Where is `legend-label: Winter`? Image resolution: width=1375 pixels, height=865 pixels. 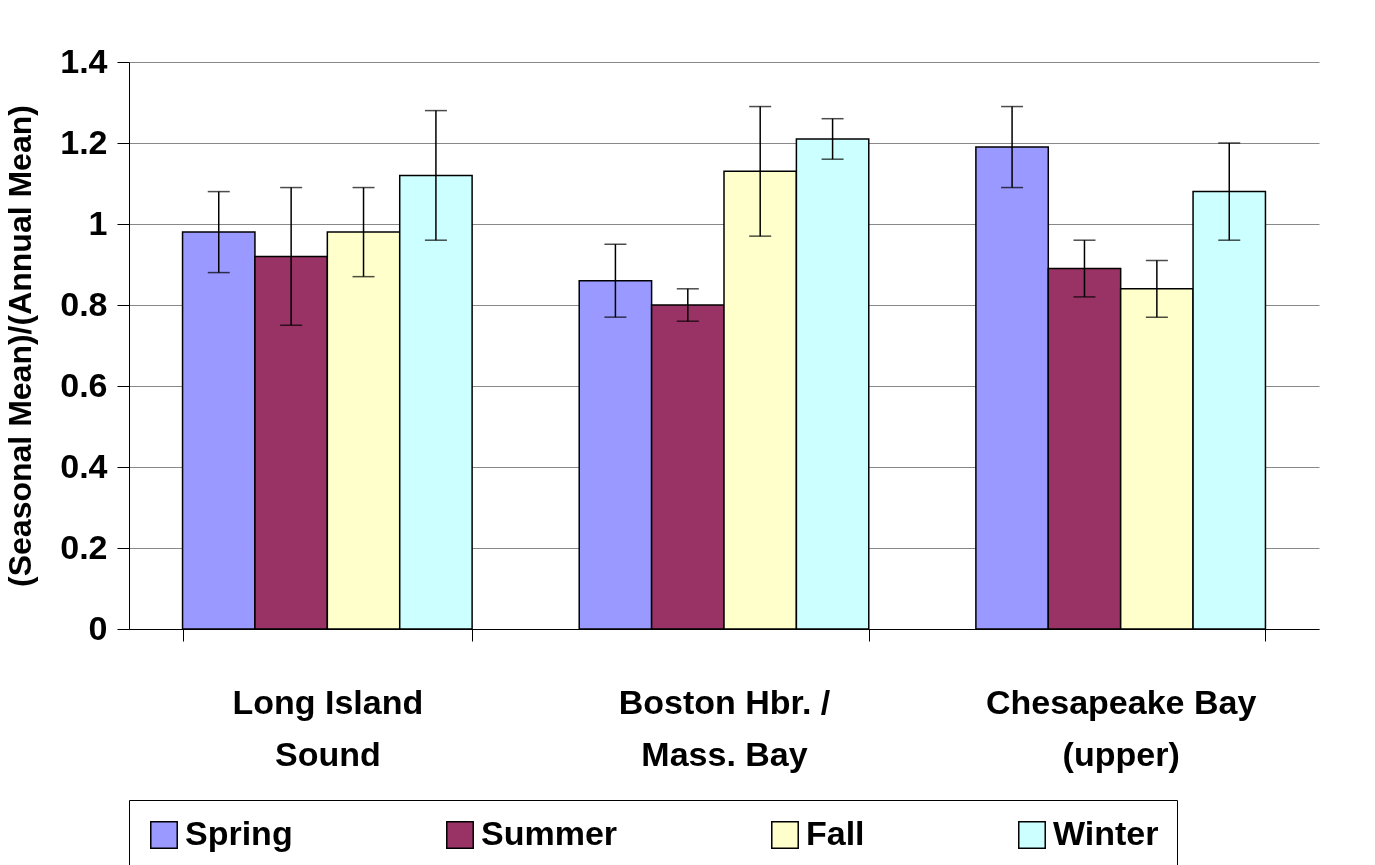
legend-label: Winter is located at coordinates (1106, 833).